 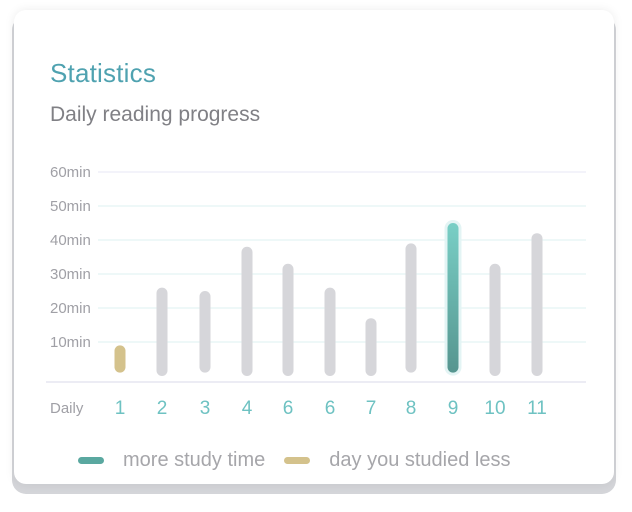 I want to click on chart-legend: more study time day you studied less, so click(x=294, y=460).